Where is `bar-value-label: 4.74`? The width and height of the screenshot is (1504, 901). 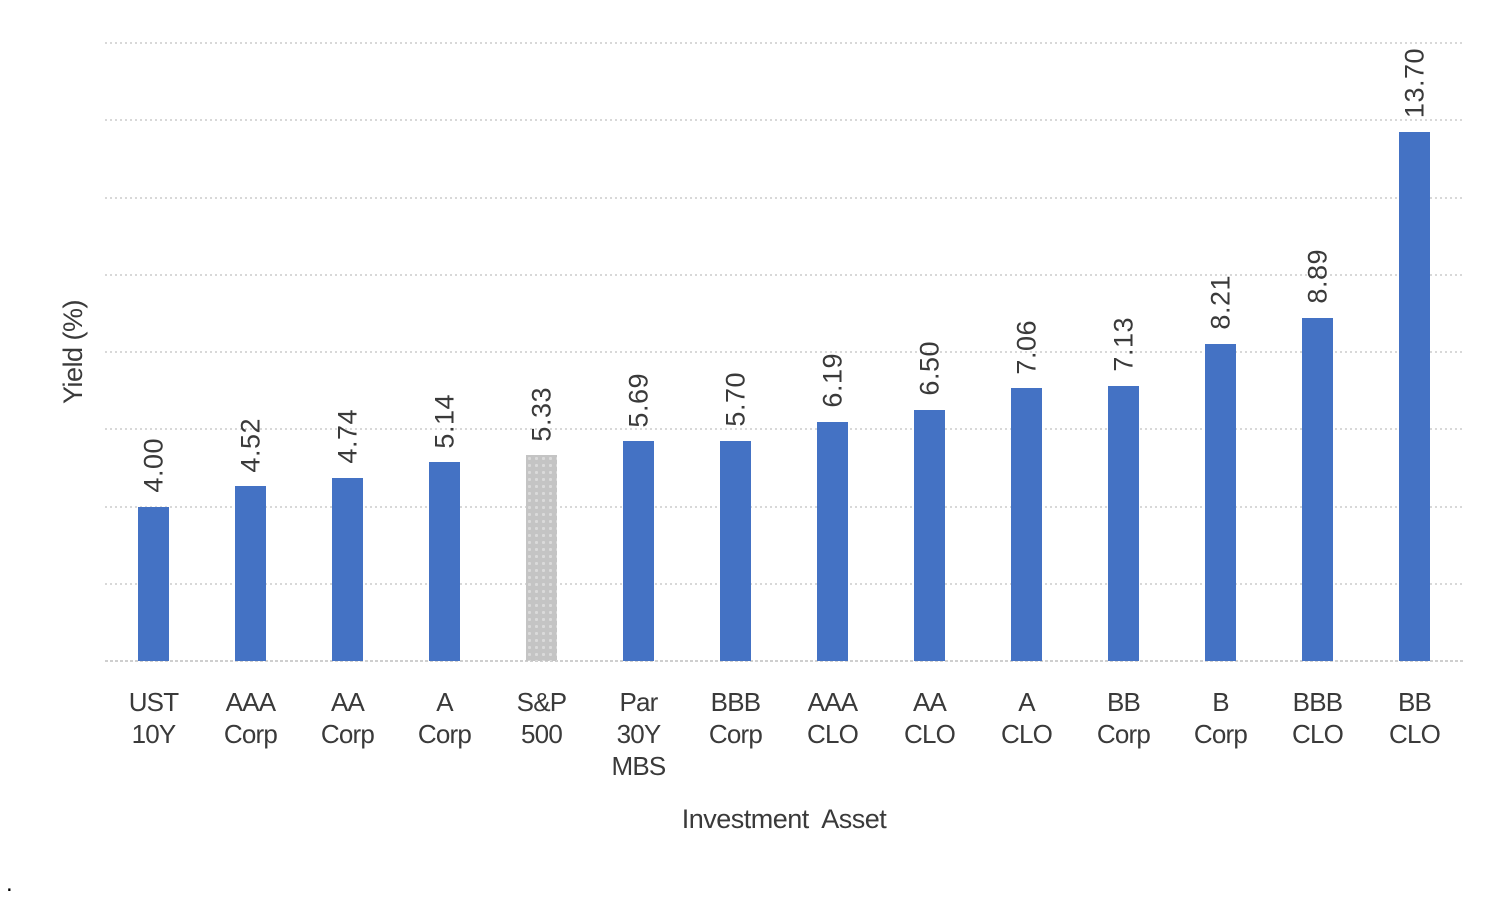
bar-value-label: 4.74 is located at coordinates (347, 436).